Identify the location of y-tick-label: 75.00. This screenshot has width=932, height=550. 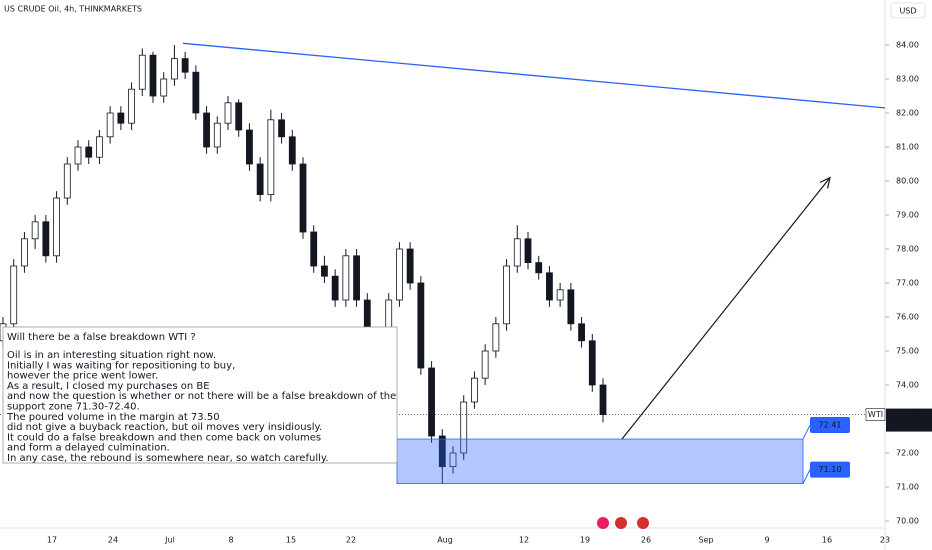
(907, 351).